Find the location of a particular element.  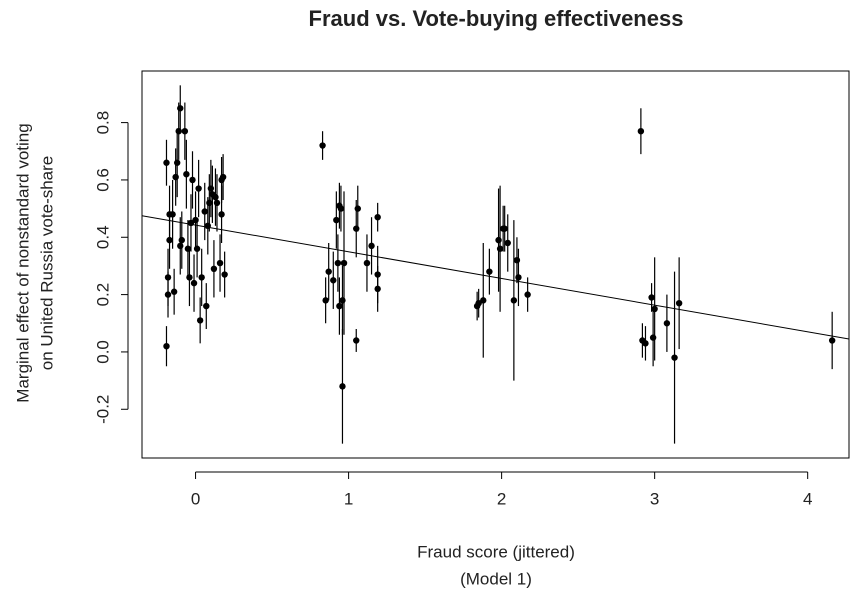

x-axis-label: Fraud score (jittered) is located at coordinates (496, 551).